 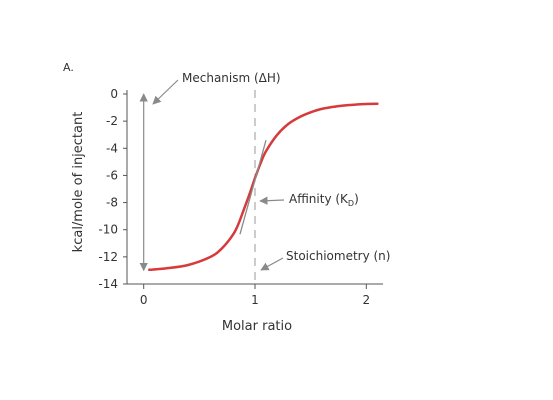 What do you see at coordinates (112, 121) in the screenshot?
I see `y-tick-label-1: -2` at bounding box center [112, 121].